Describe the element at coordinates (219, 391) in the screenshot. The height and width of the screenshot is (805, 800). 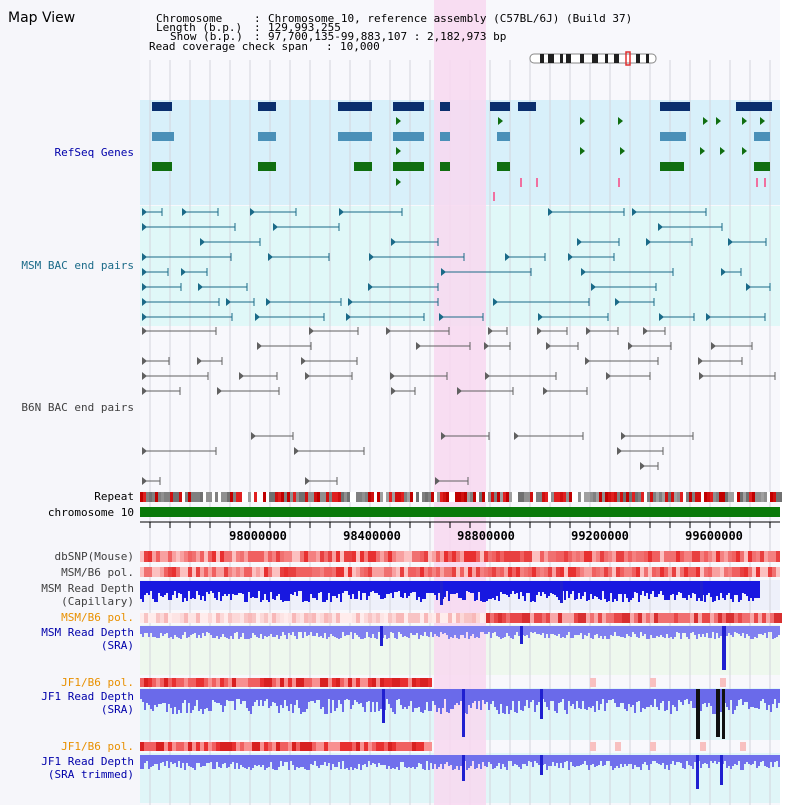
I see `b6n-bac-pair-end` at that location.